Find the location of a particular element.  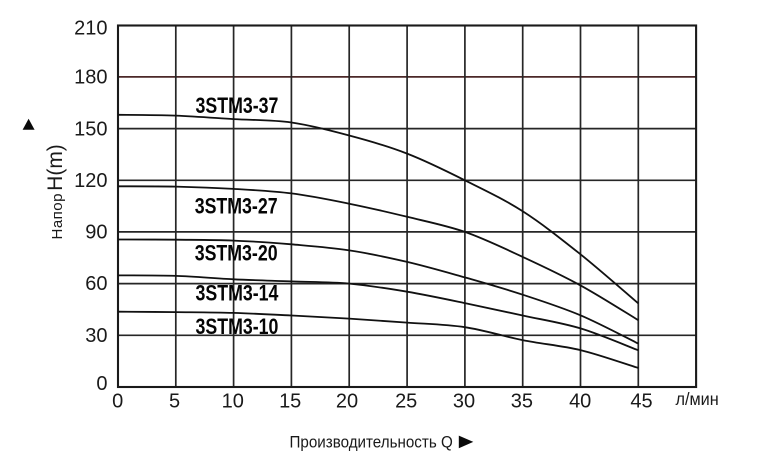

svg-text: 3STM3-27 is located at coordinates (236, 207).